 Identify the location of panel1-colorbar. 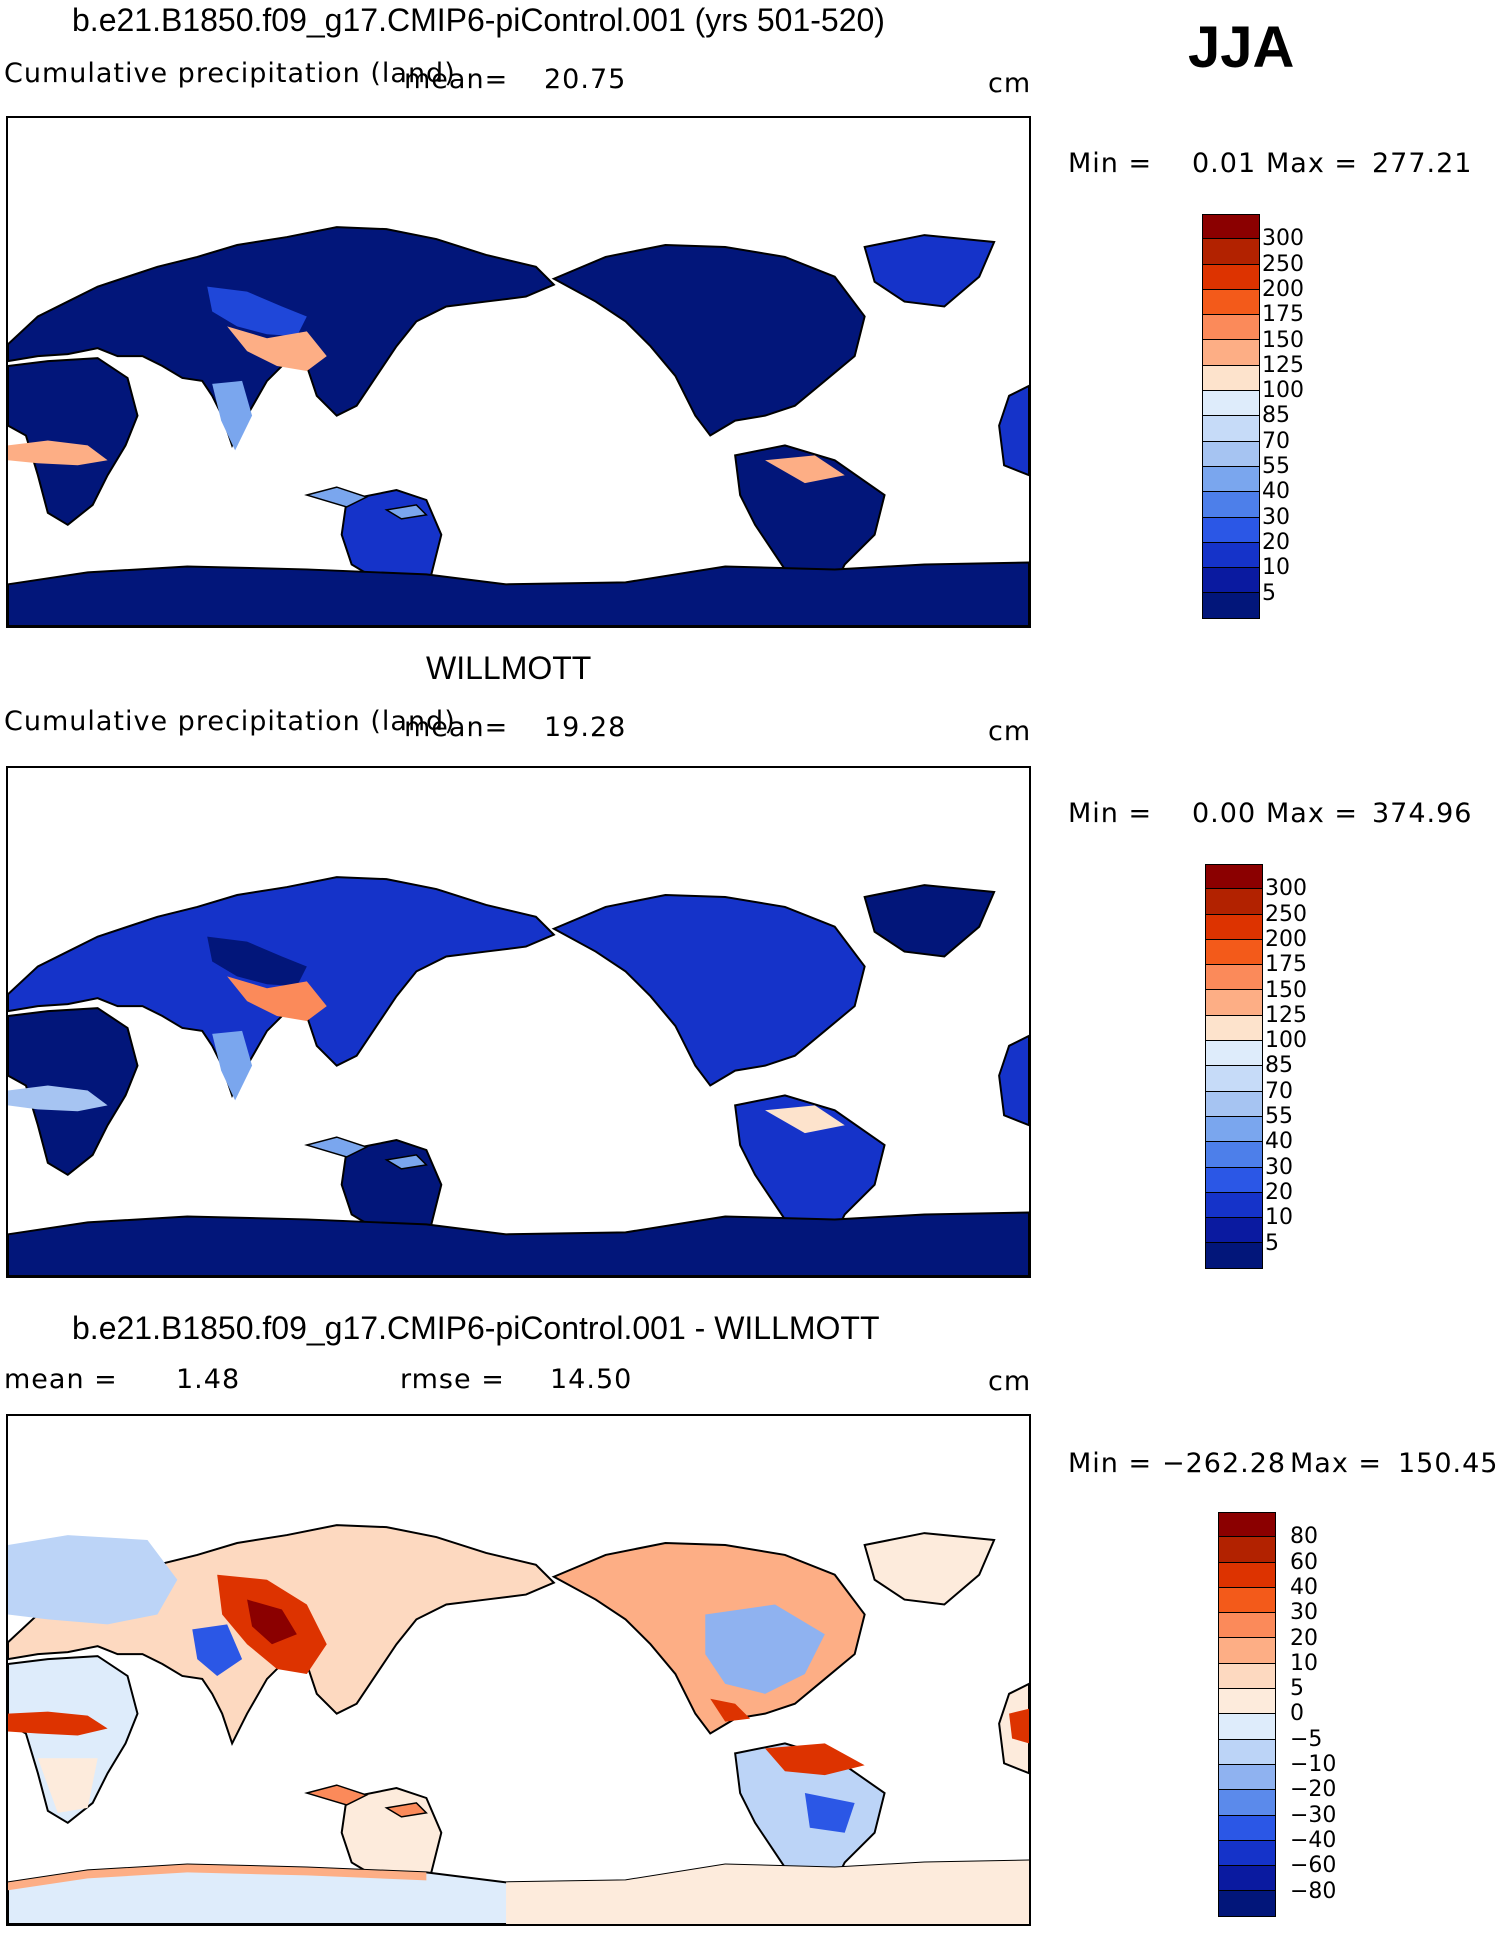
(1231, 416).